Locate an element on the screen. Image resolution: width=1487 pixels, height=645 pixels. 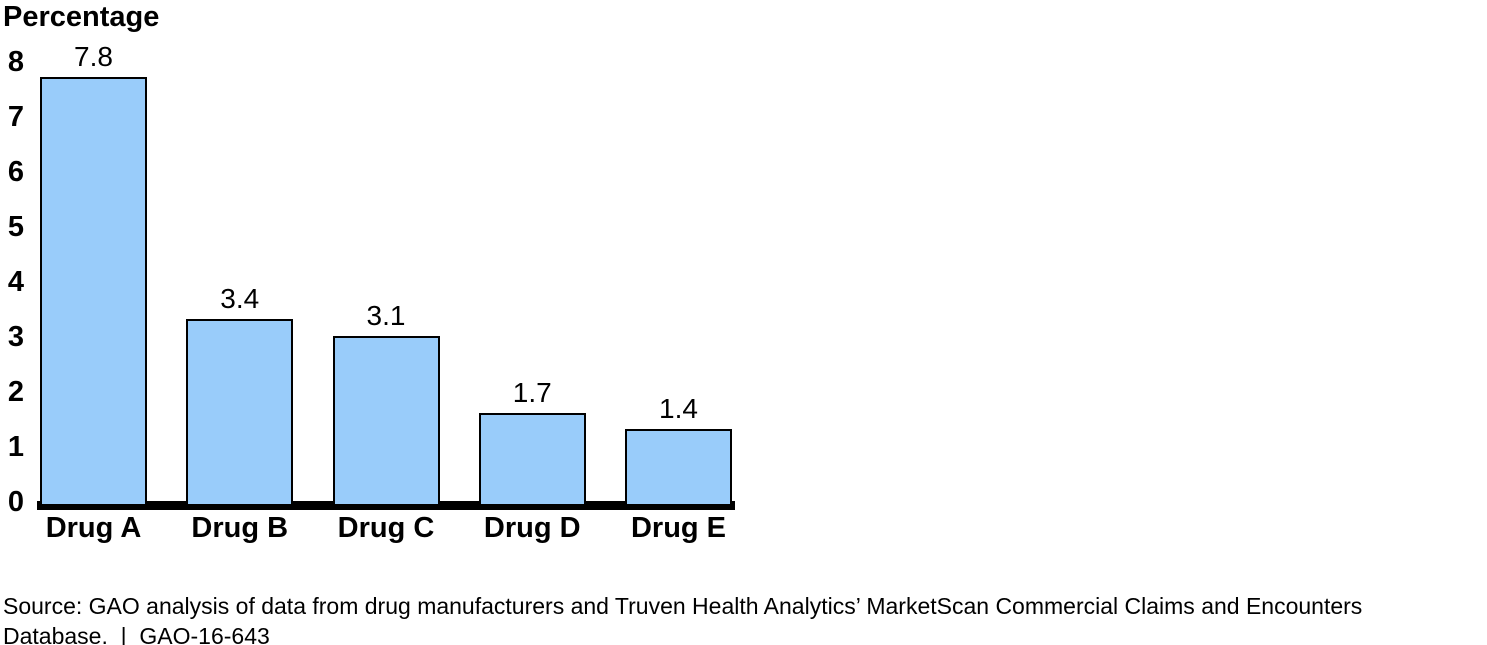
y-tick-label: 4 is located at coordinates (15, 282).